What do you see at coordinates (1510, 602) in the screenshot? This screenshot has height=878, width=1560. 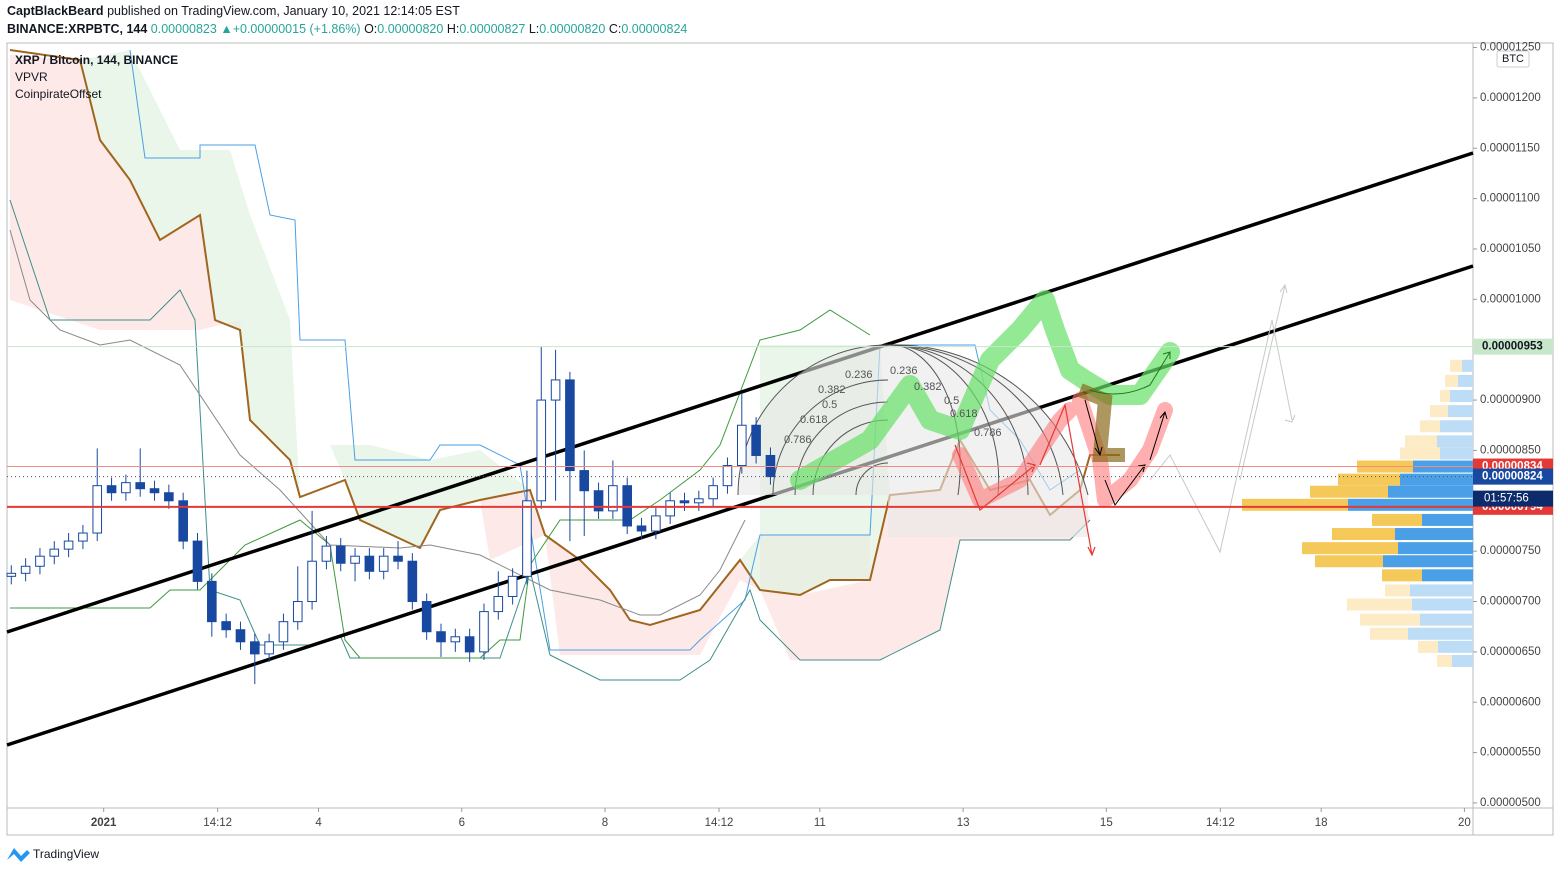 I see `y-tick-label: 0.00000700` at bounding box center [1510, 602].